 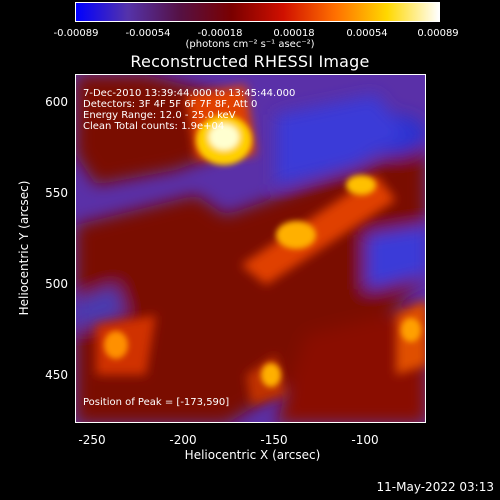 What do you see at coordinates (156, 402) in the screenshot?
I see `peak-position: Position of Peak = [-173,590]` at bounding box center [156, 402].